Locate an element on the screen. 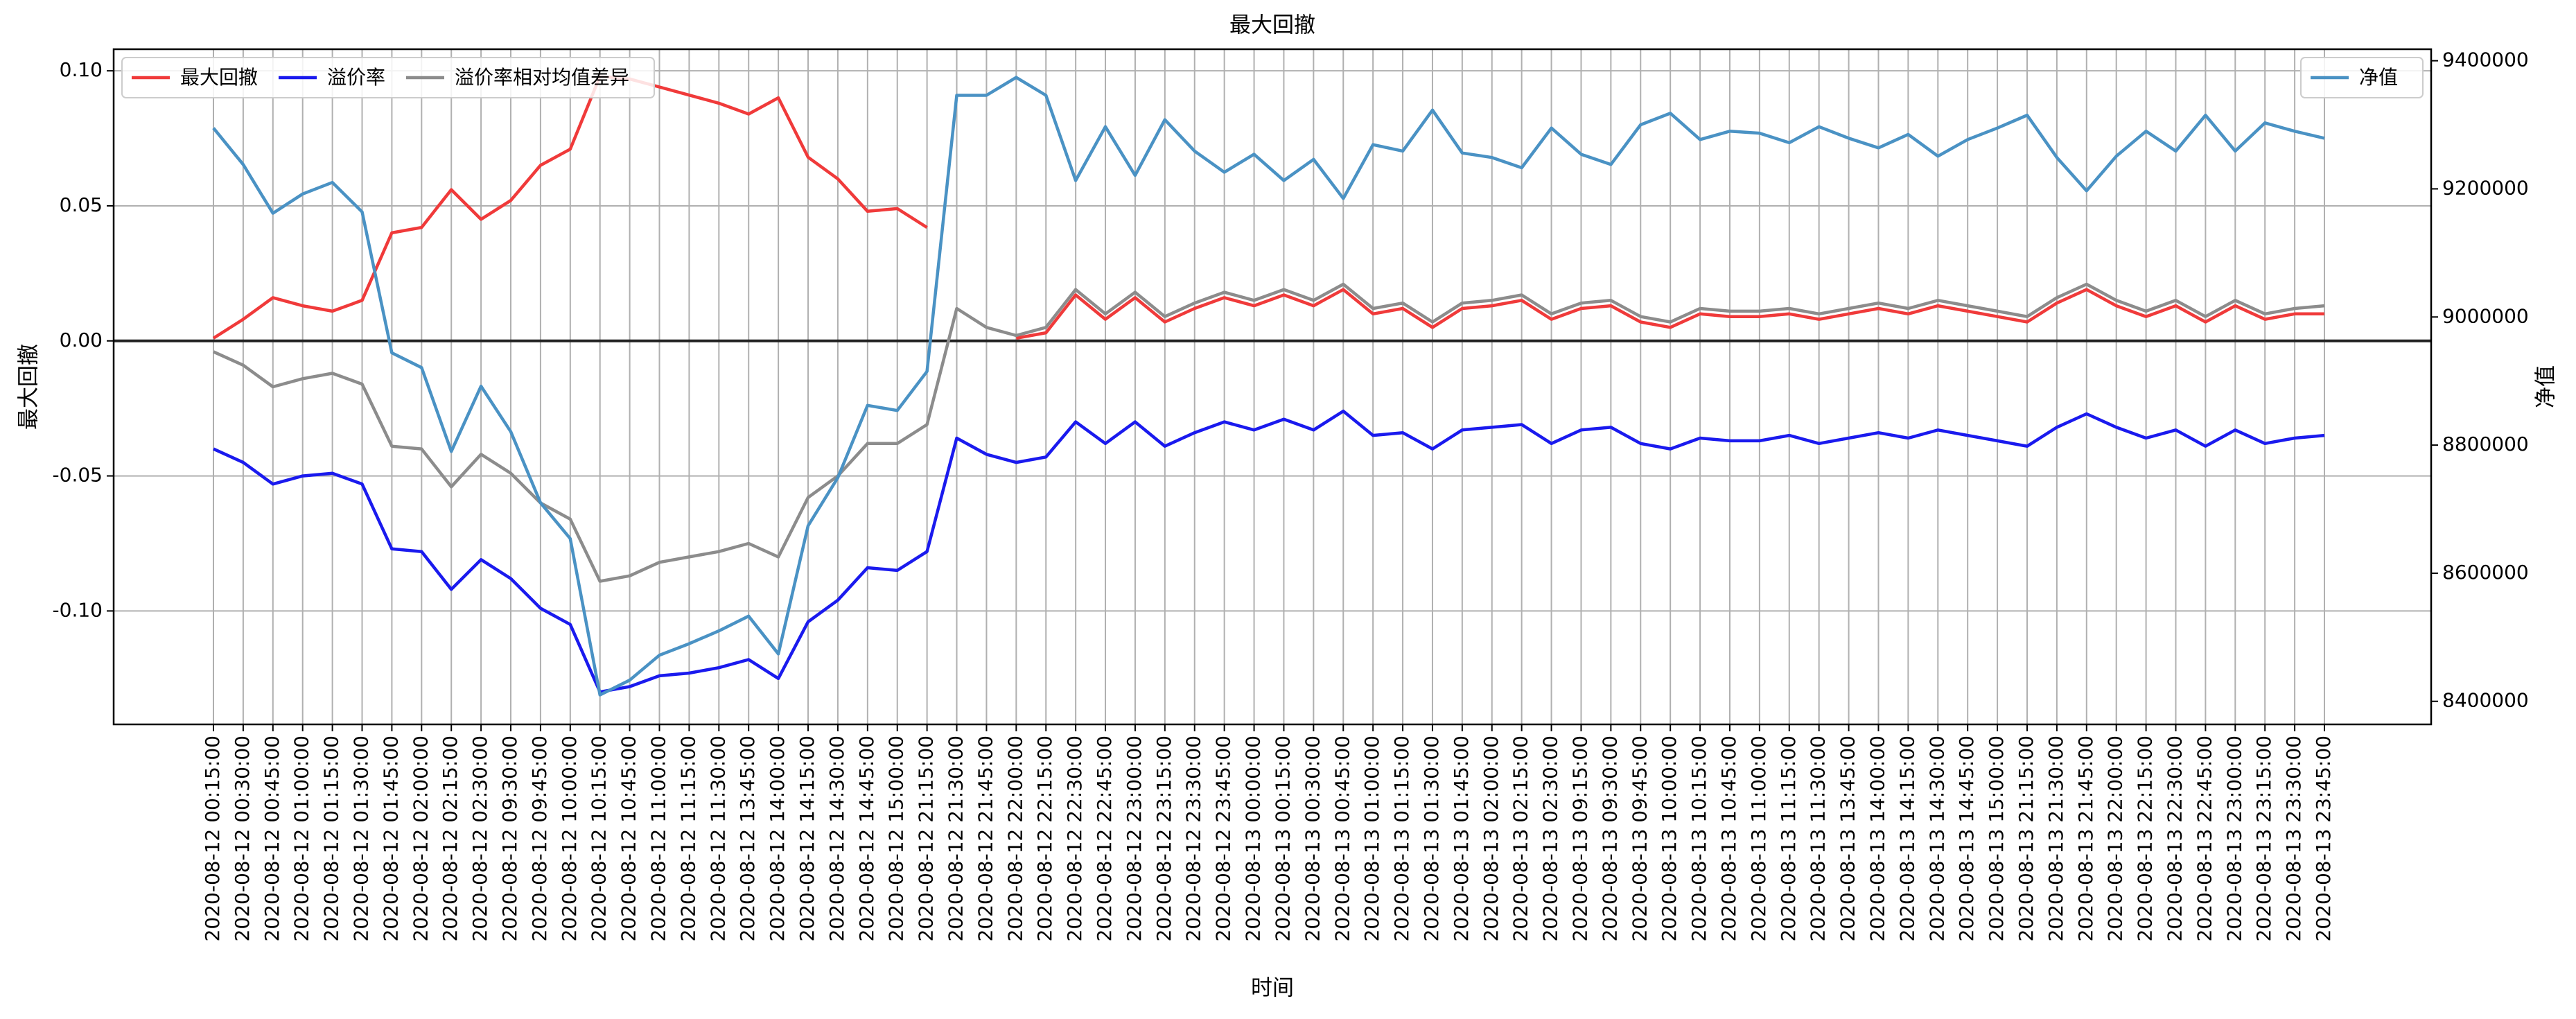 The image size is (2576, 1019). x-tick-label: 2020-08-13 00:45:00 is located at coordinates (1342, 838).